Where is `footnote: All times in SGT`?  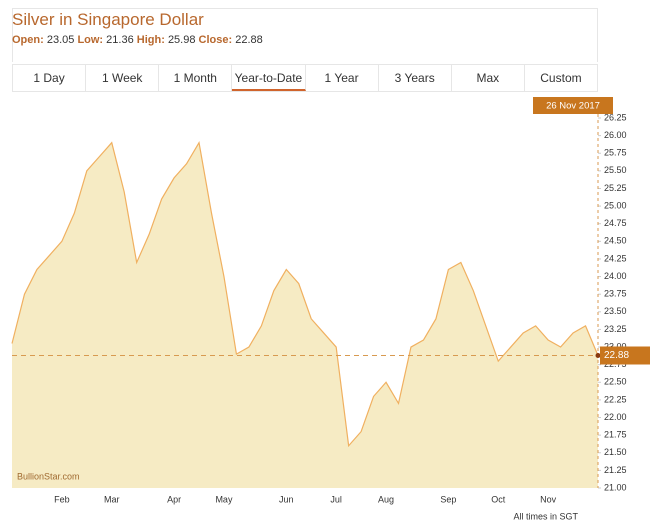
footnote: All times in SGT is located at coordinates (545, 516).